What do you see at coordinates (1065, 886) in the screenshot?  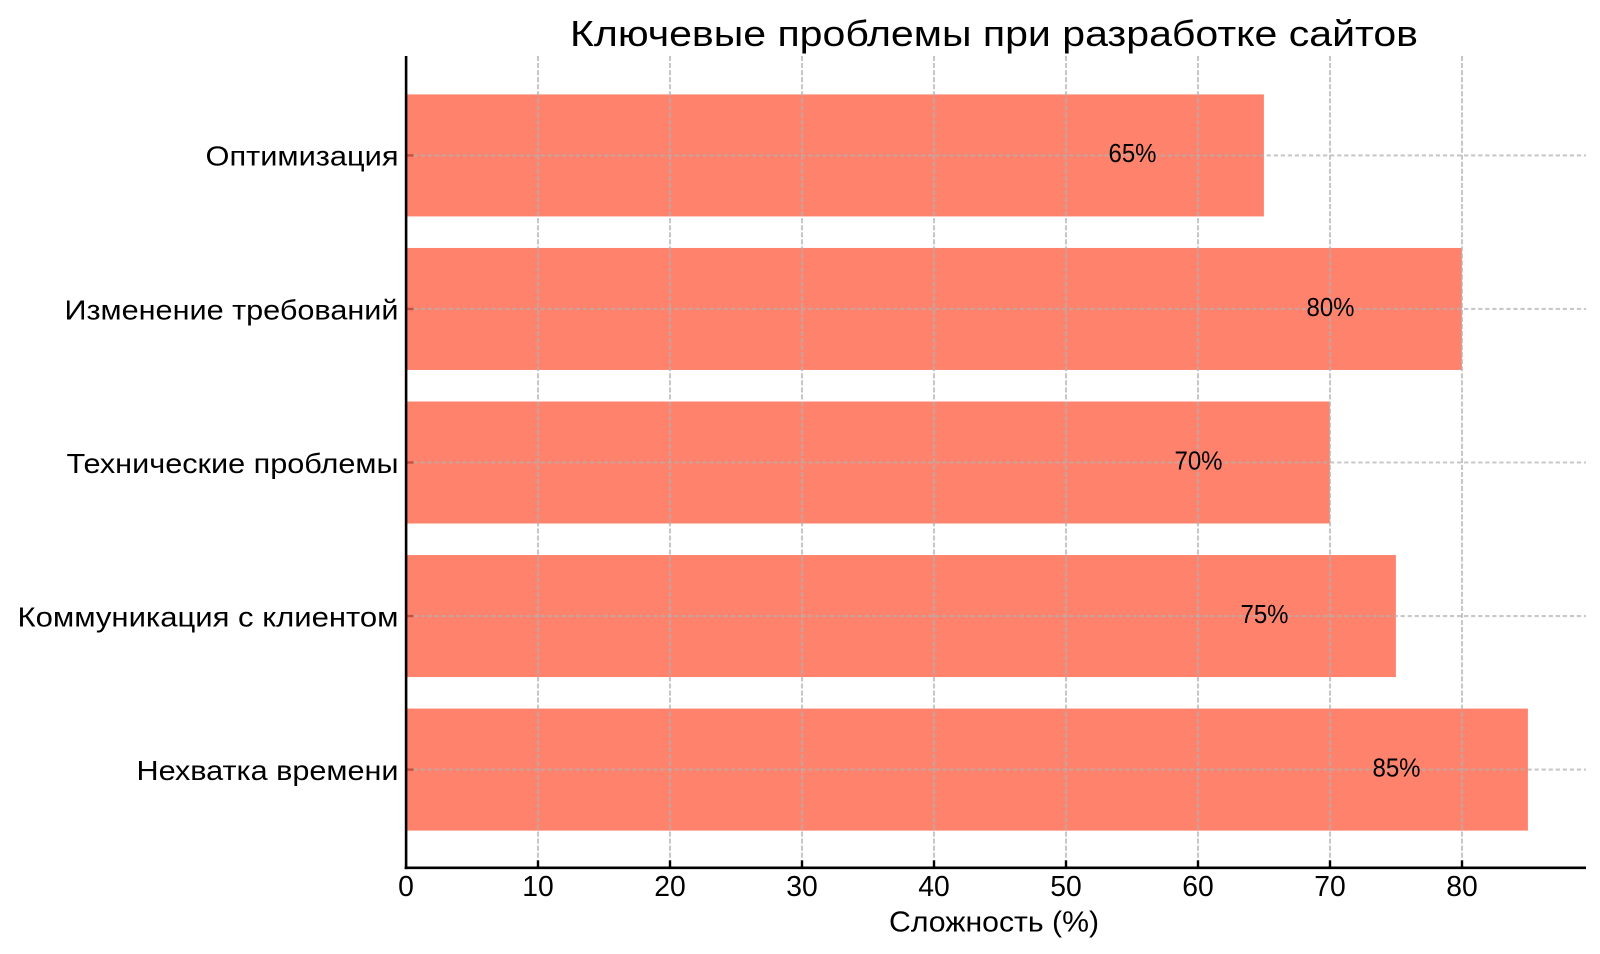 I see `svg-text: 50` at bounding box center [1065, 886].